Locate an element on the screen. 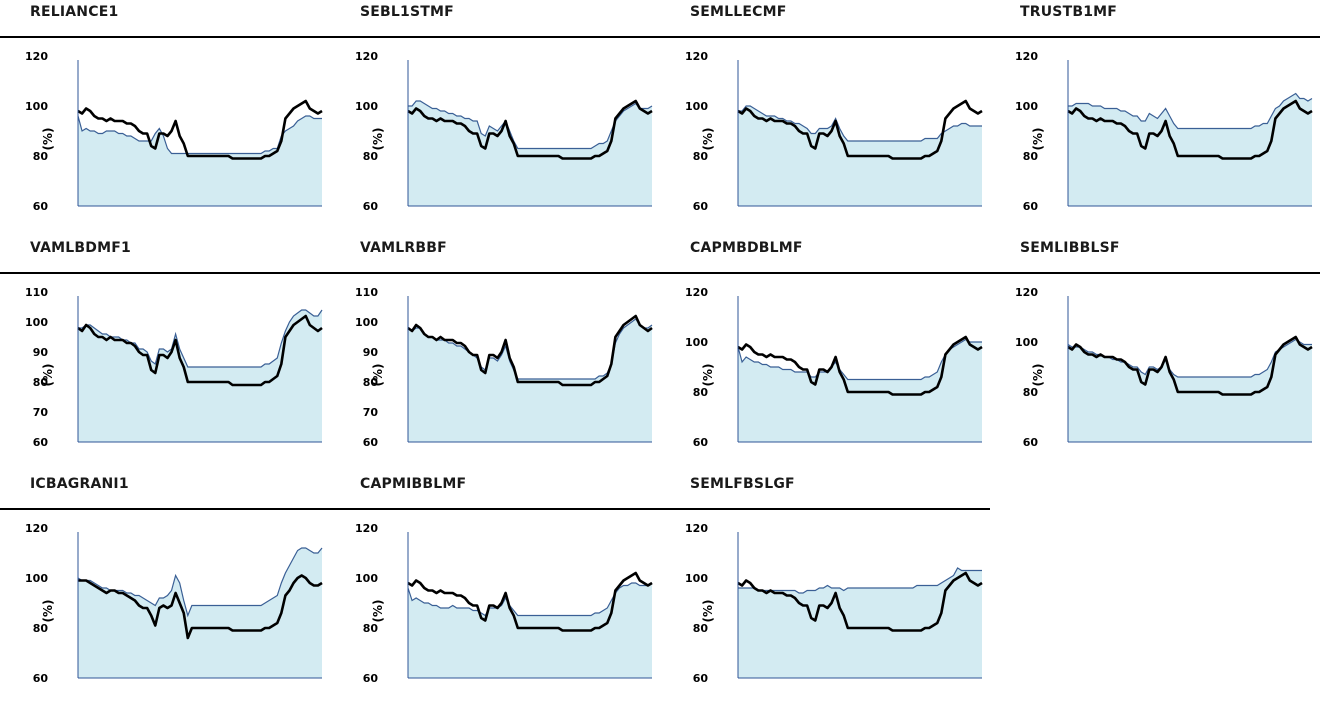  chart-title: CAPMBDBLMF is located at coordinates (746, 248).